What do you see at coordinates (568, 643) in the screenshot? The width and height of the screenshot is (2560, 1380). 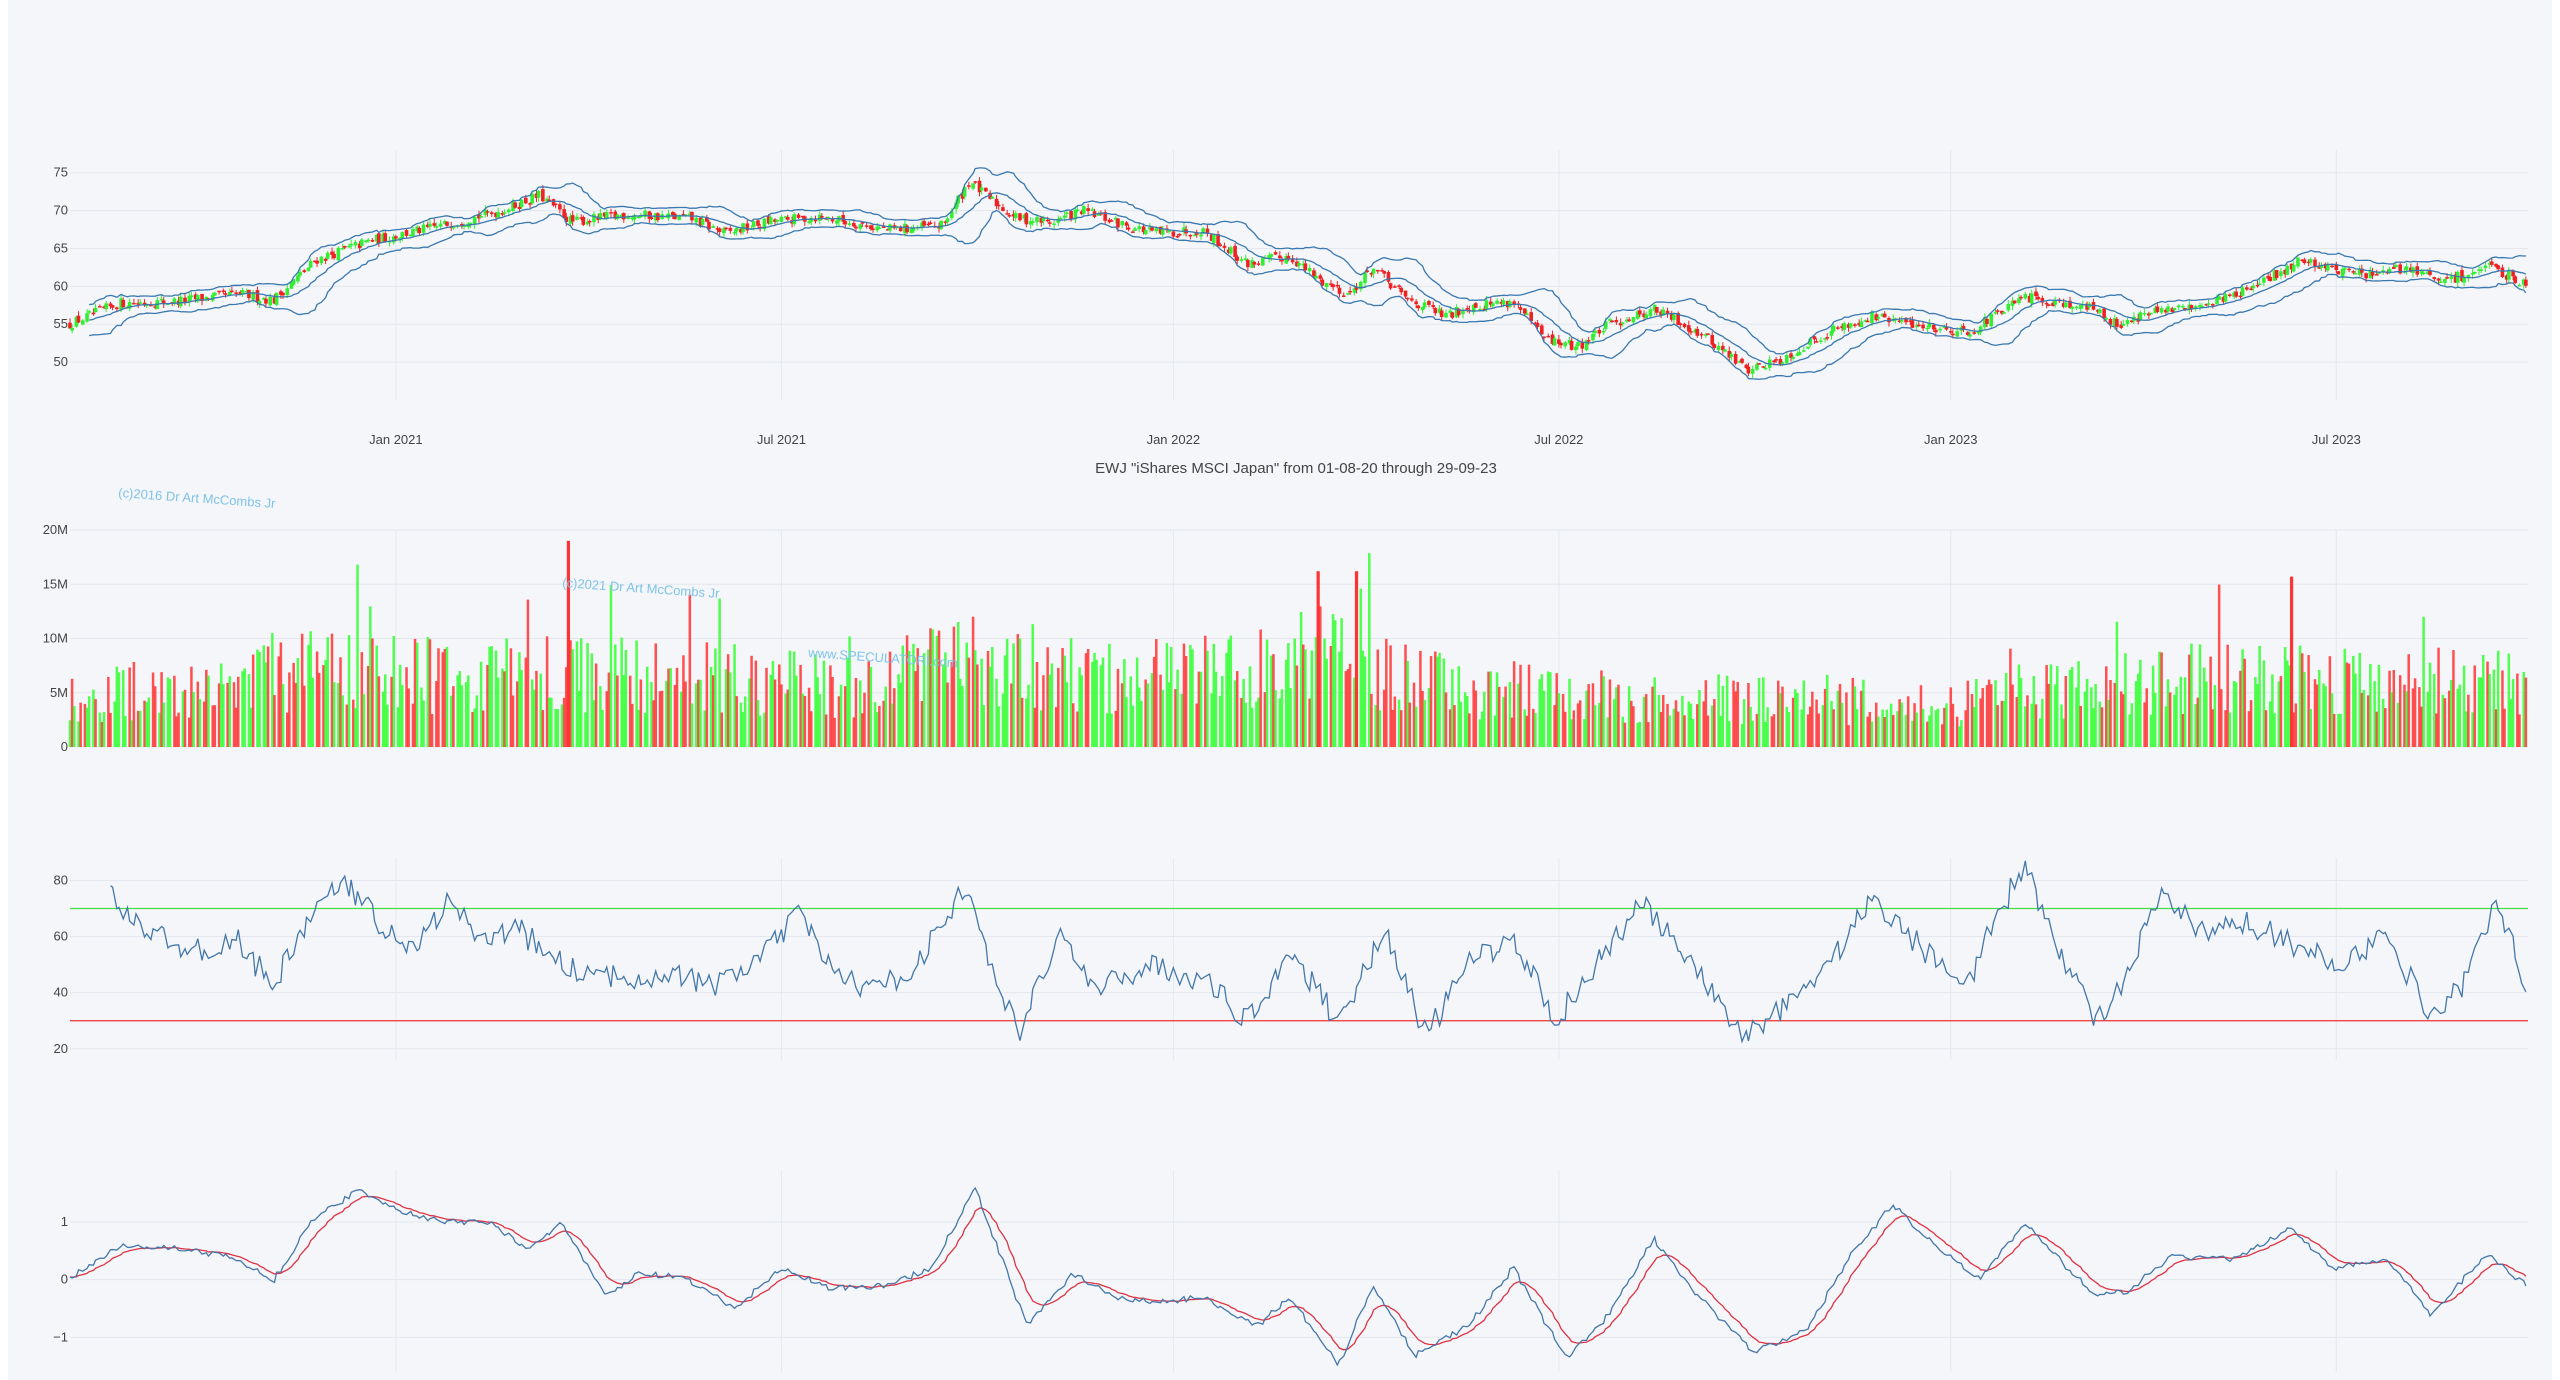 I see `volume-bar-peak` at bounding box center [568, 643].